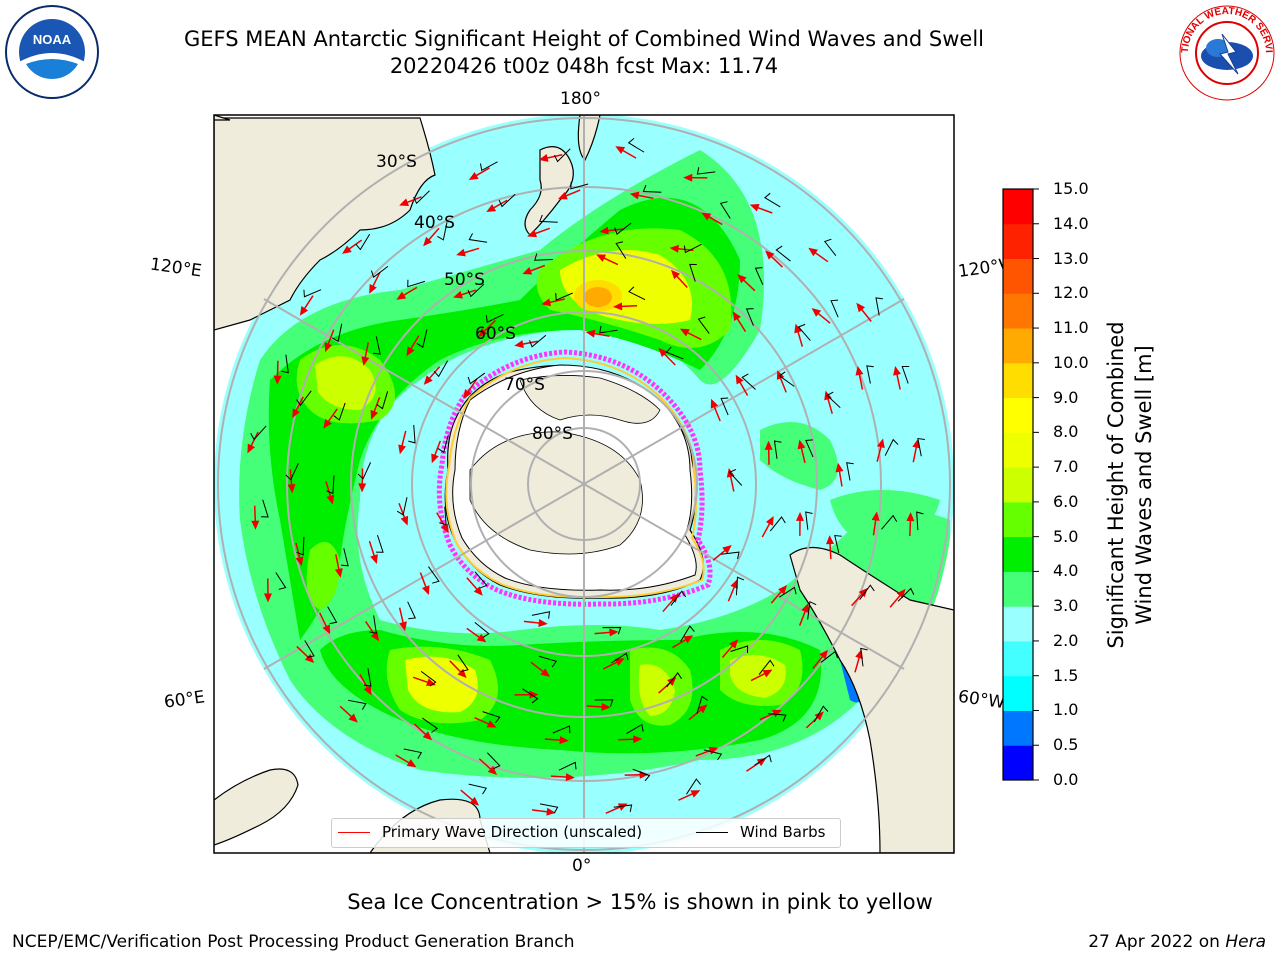 The image size is (1280, 960). Describe the element at coordinates (512, 832) in the screenshot. I see `legend-wave-label: Primary Wave Direction (unscaled)` at that location.